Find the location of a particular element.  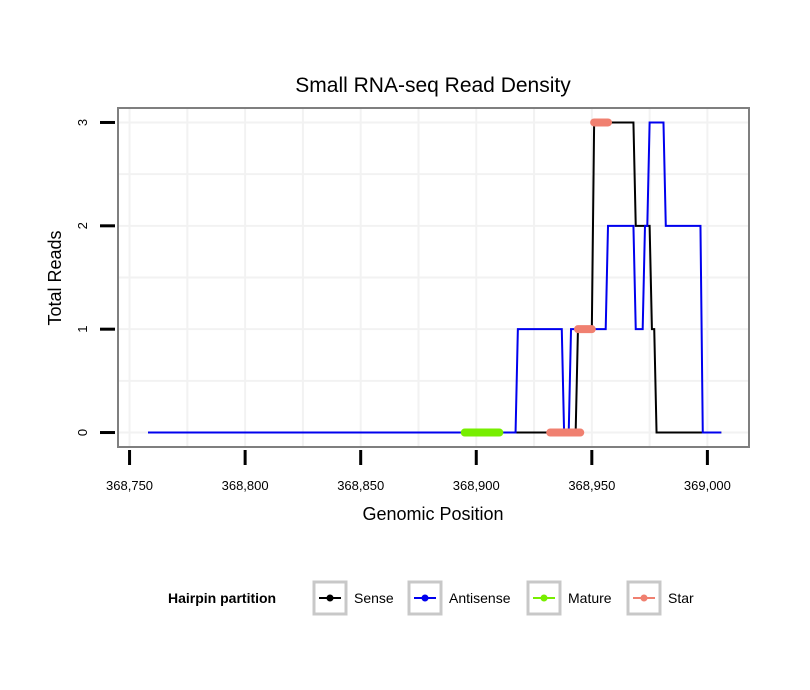

x-tick-label: 368,850 is located at coordinates (360, 485).